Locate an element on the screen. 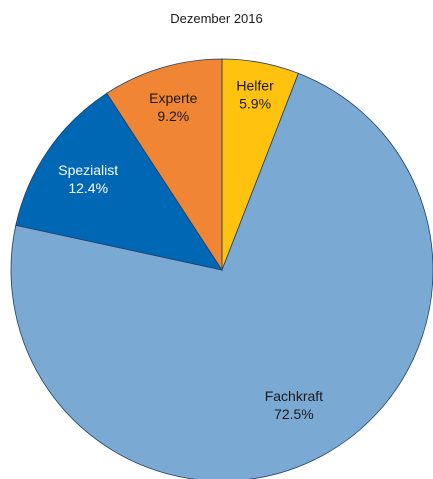 This screenshot has width=433, height=479. slice-label-helfer: Helfer 5.9% is located at coordinates (255, 95).